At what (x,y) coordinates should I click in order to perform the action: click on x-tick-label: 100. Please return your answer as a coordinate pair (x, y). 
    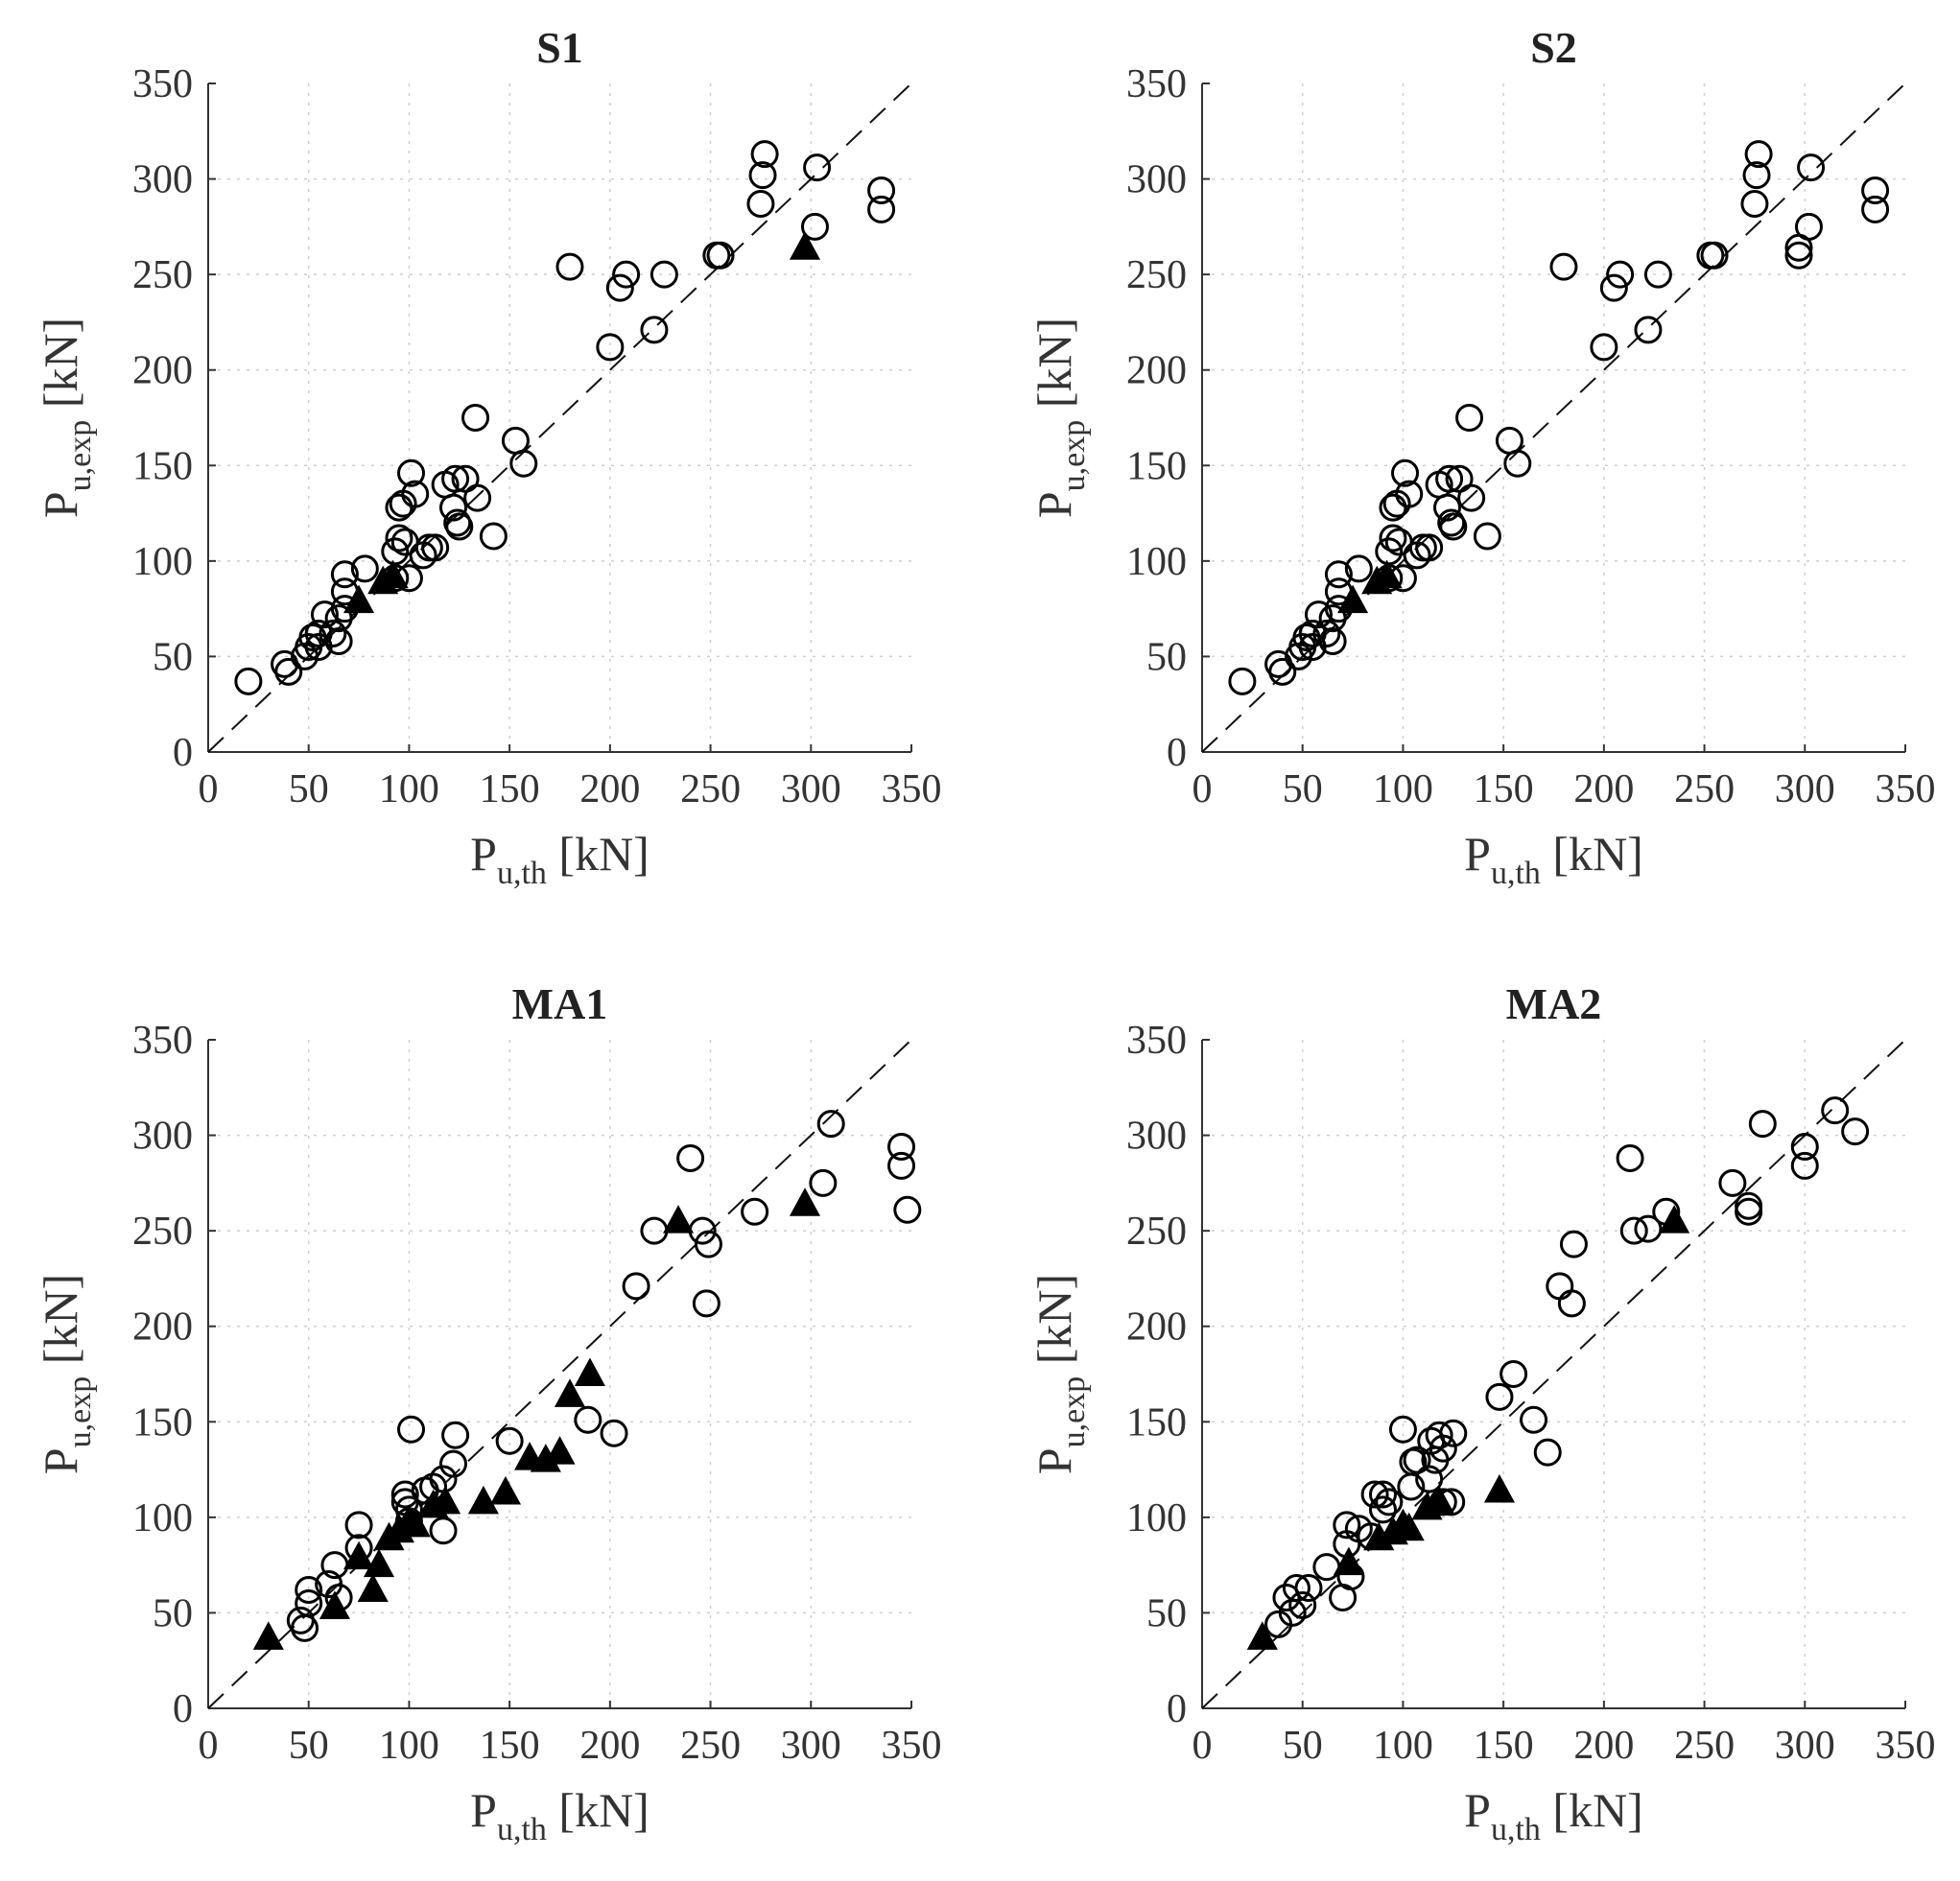
    Looking at the image, I should click on (409, 1746).